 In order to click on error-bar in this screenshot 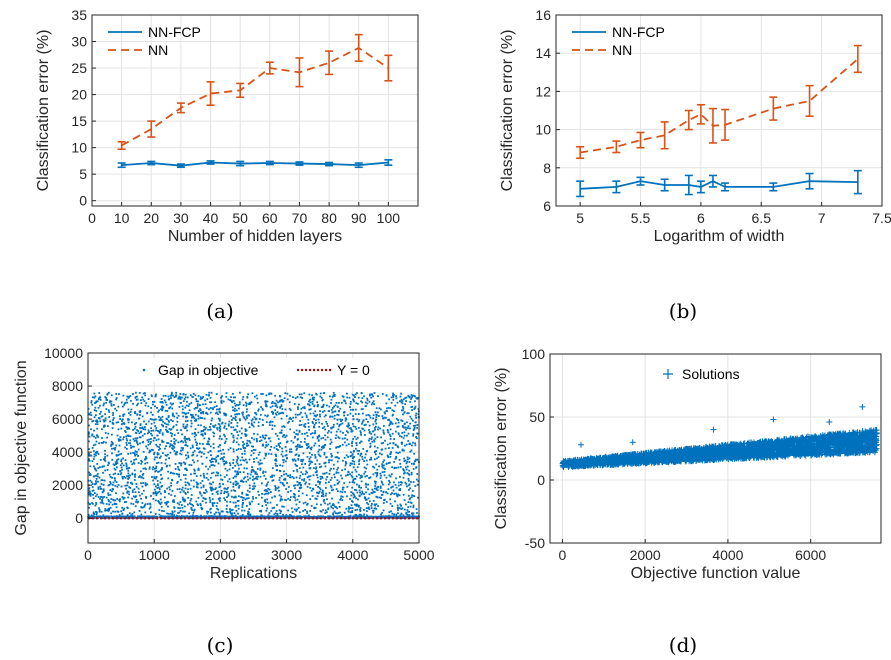, I will do `click(329, 164)`.